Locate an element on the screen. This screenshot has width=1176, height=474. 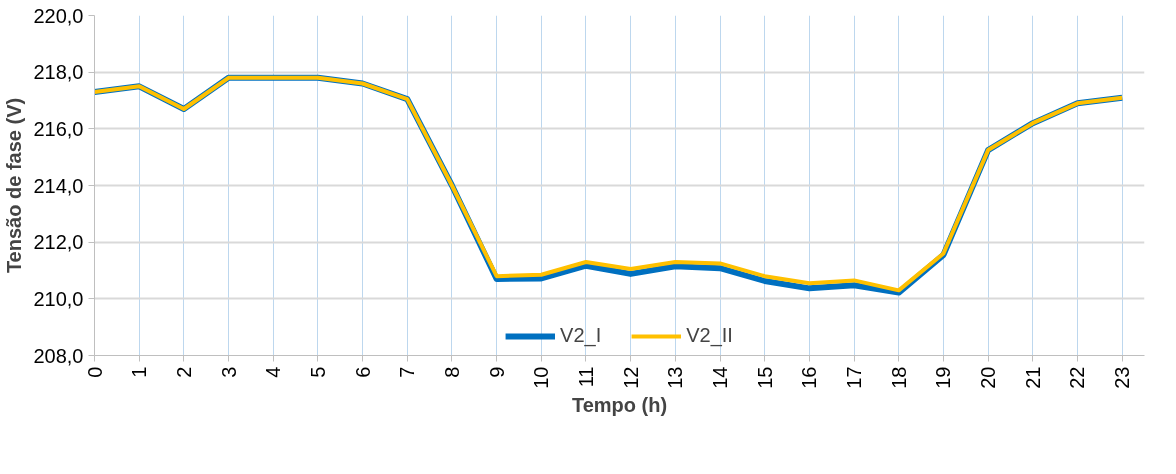
legend-label: V2_II is located at coordinates (709, 335).